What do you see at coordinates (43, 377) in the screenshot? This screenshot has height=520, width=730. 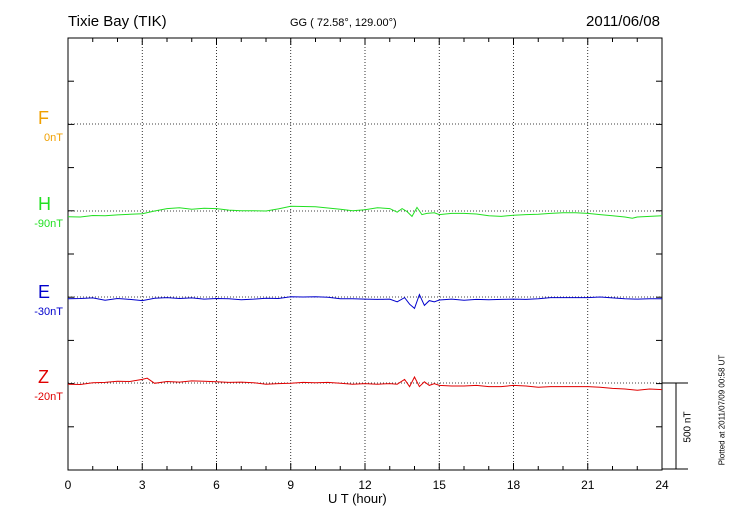 I see `component-label-z: Z` at bounding box center [43, 377].